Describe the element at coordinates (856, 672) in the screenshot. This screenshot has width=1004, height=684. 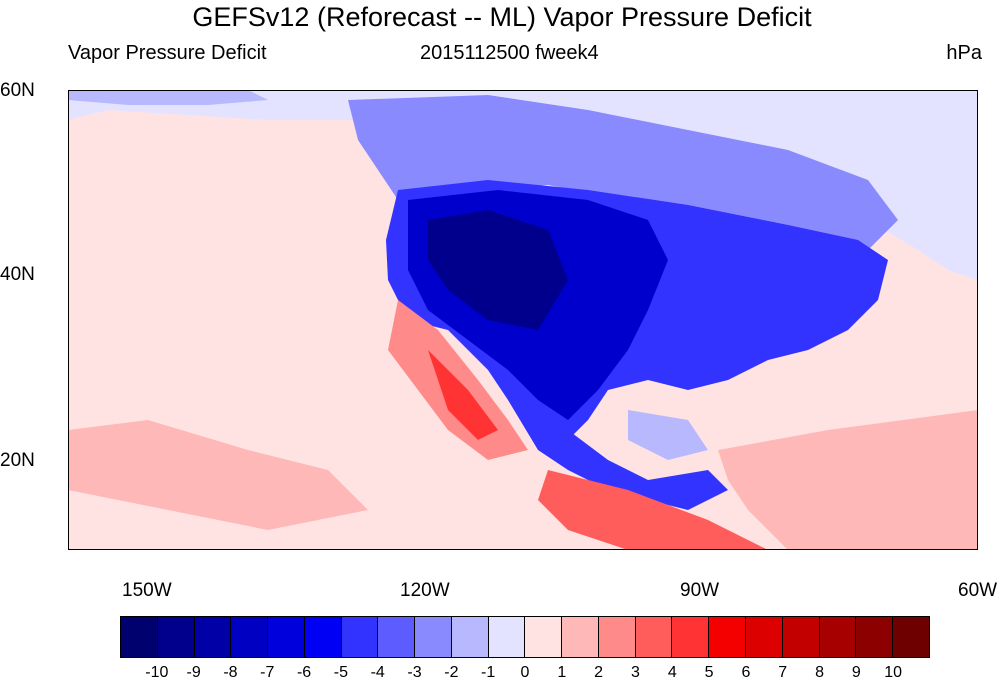
I see `legend-tick-label: 9` at that location.